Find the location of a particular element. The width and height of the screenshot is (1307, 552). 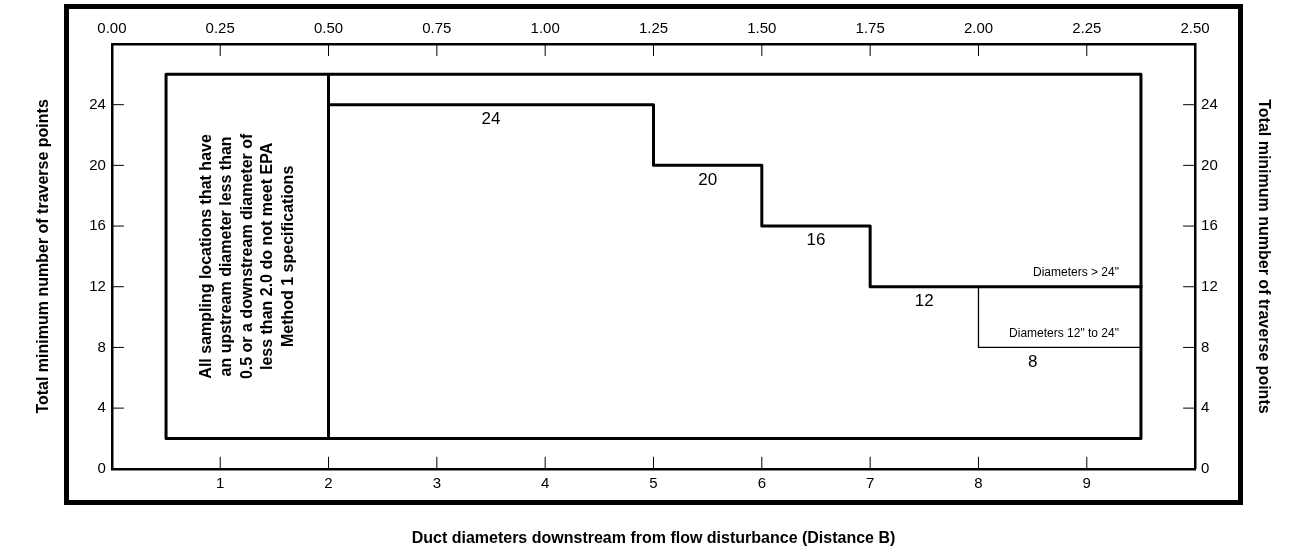

x2-tick-label: 1.50 is located at coordinates (762, 28).